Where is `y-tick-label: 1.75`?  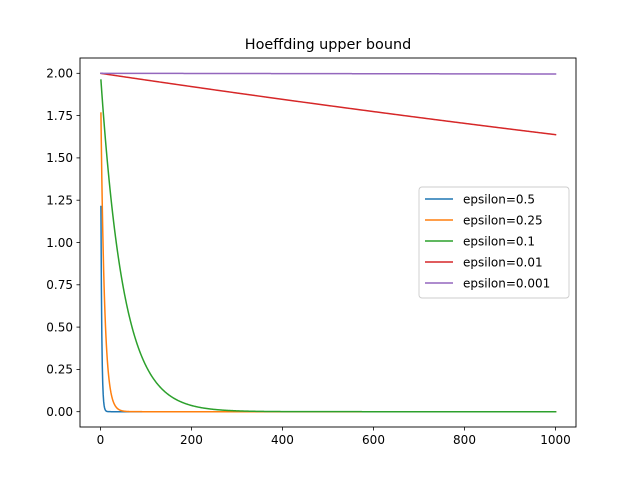 y-tick-label: 1.75 is located at coordinates (59, 116).